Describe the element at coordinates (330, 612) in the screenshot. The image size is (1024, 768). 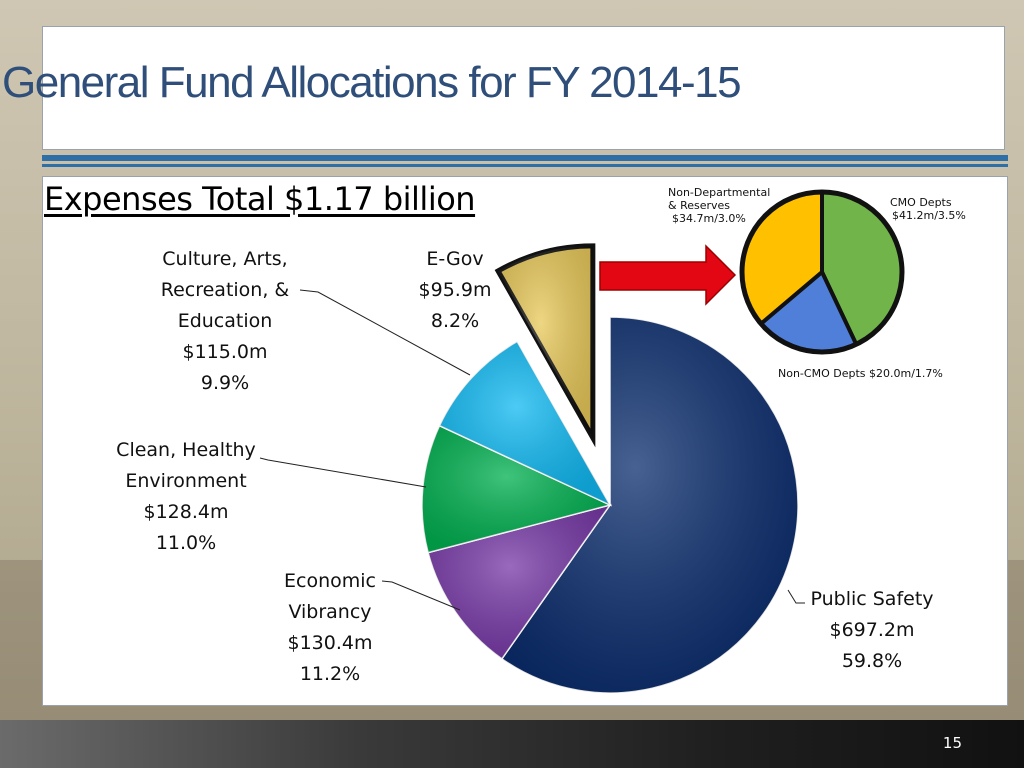
I see `label-line: Vibrancy` at that location.